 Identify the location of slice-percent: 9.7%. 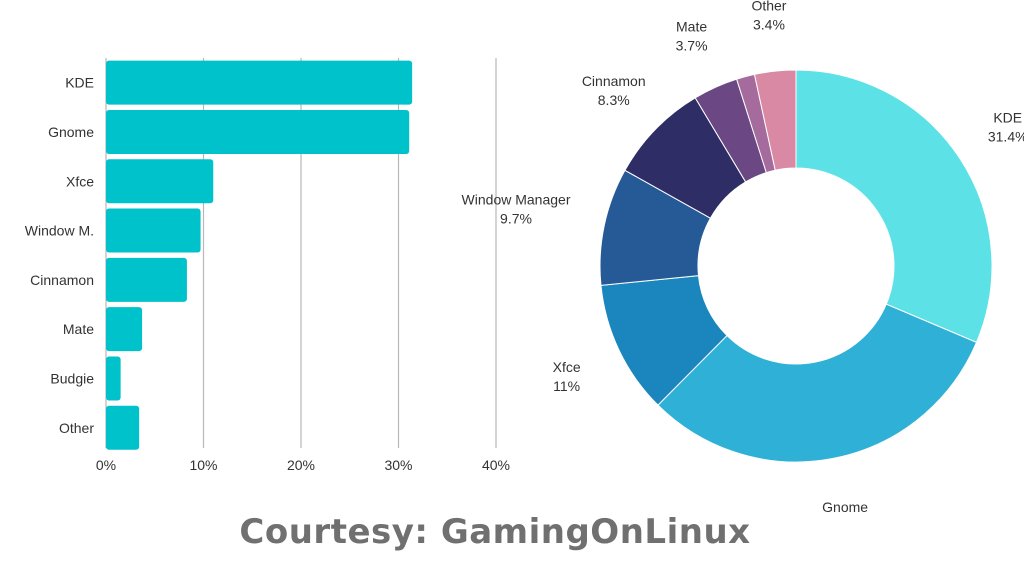
(516, 219).